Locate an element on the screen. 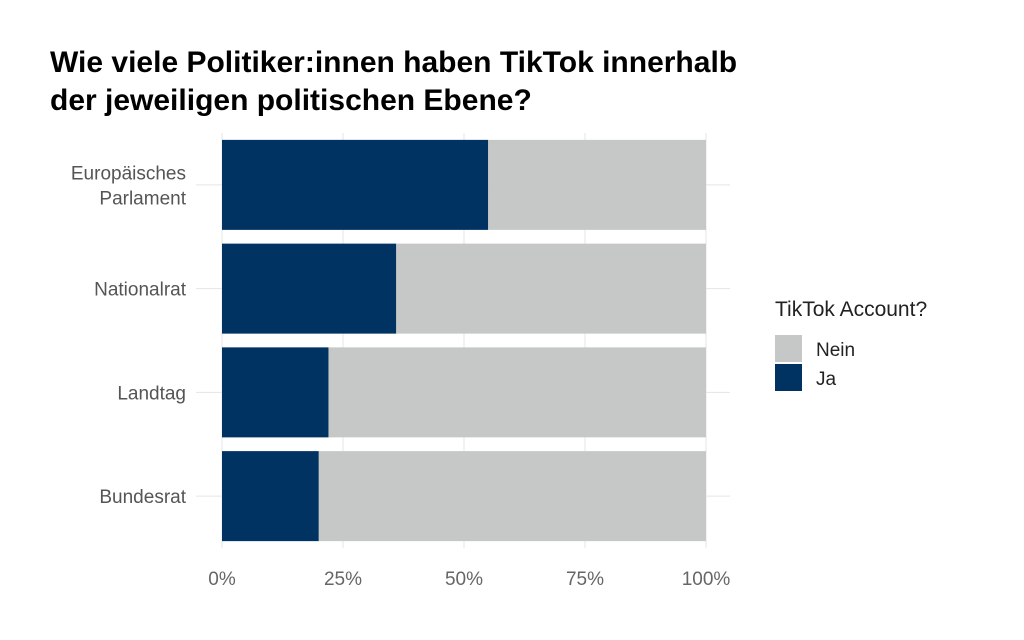 The height and width of the screenshot is (640, 1024). category-label: Landtag is located at coordinates (151, 393).